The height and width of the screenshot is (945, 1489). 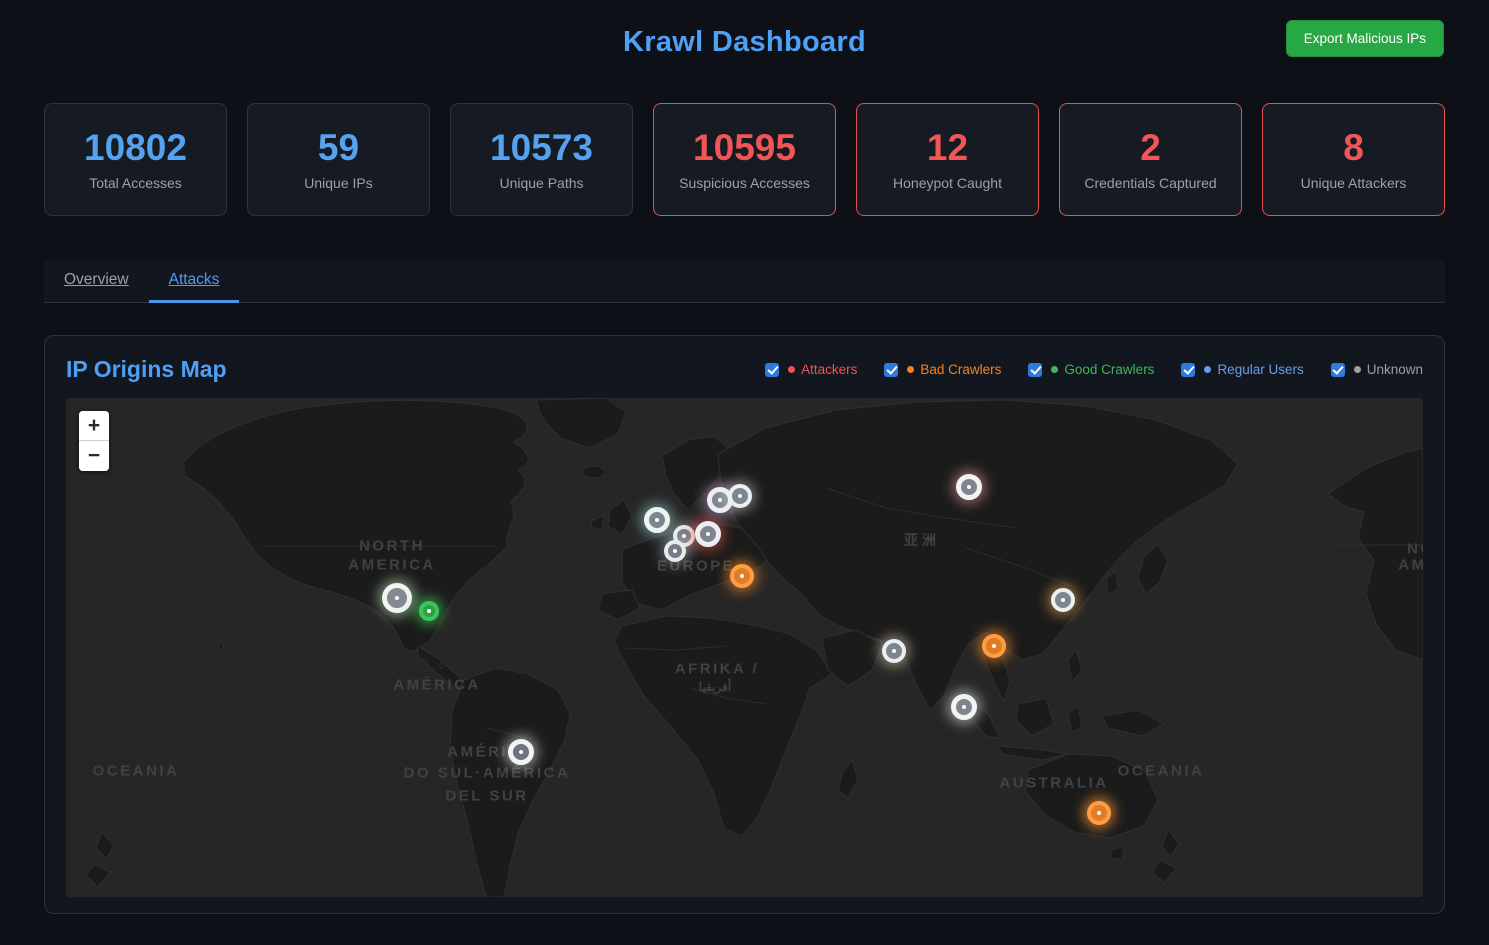 What do you see at coordinates (1353, 147) in the screenshot?
I see `stat-value: 8` at bounding box center [1353, 147].